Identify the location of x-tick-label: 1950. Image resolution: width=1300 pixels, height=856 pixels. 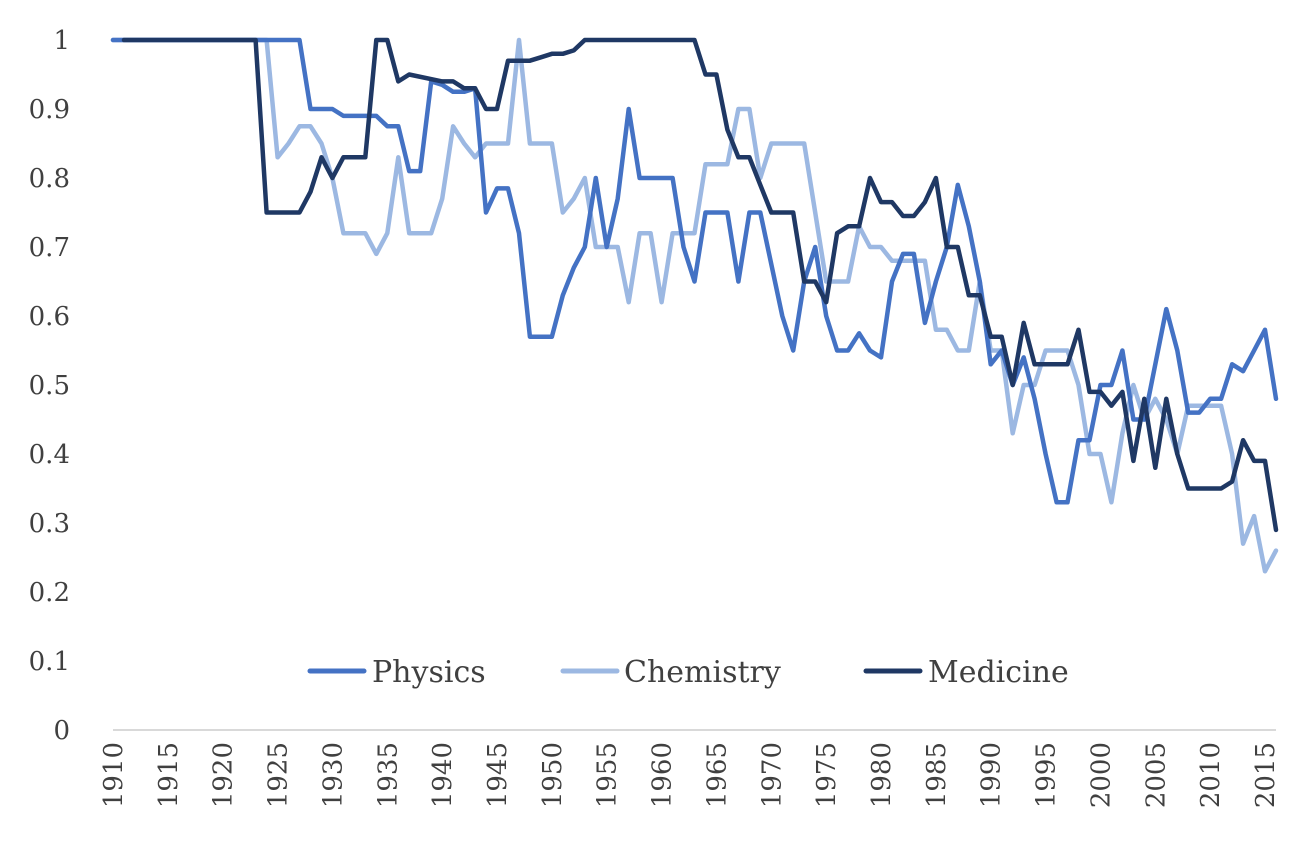
(553, 775).